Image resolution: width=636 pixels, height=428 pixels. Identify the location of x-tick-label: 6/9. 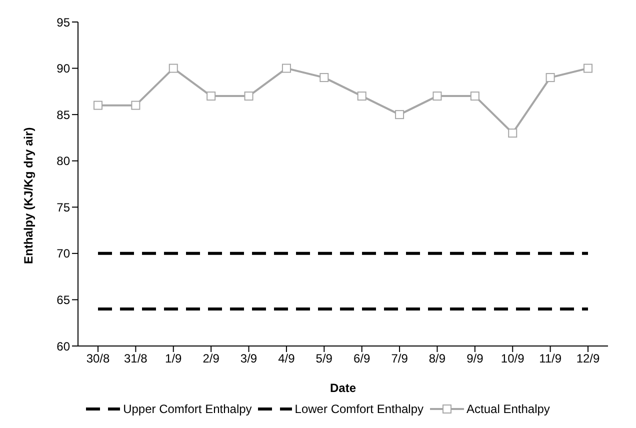
(362, 359).